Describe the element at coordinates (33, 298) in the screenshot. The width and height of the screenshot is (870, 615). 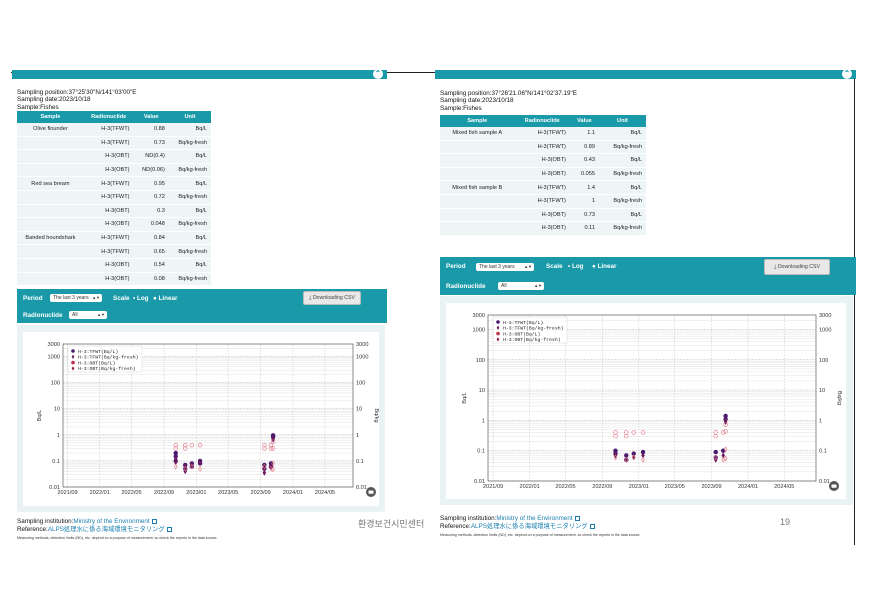
I see `period-label: Period` at that location.